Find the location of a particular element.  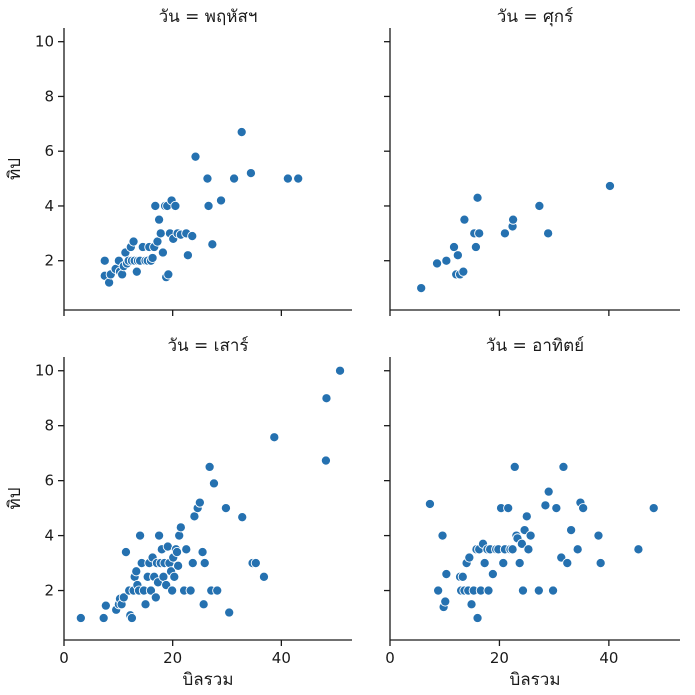

x-tick-label: 40 is located at coordinates (608, 658).